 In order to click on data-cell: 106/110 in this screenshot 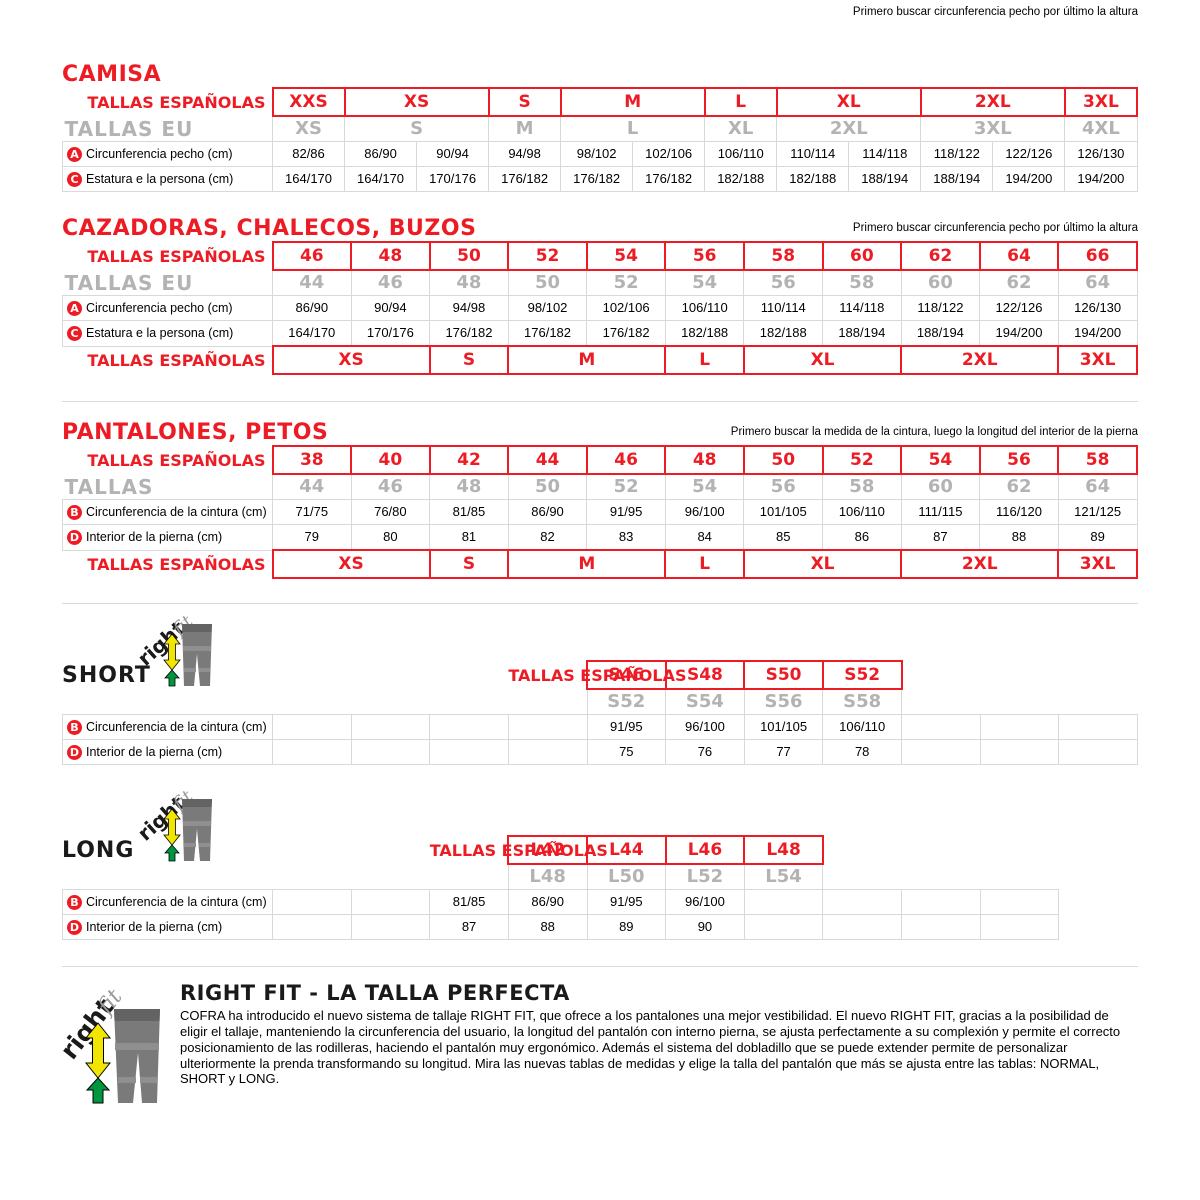, I will do `click(704, 308)`.